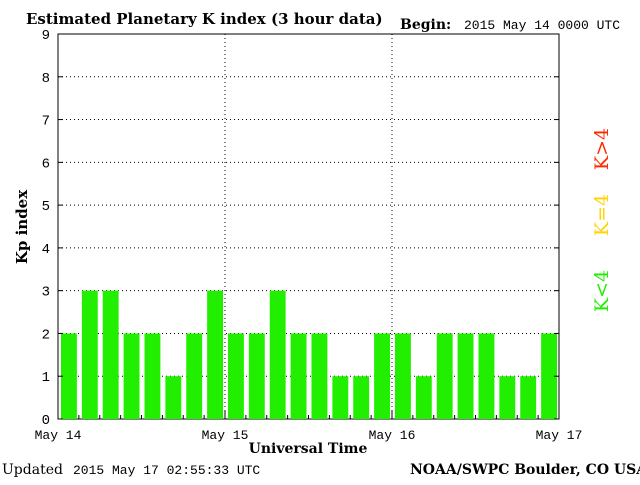 The height and width of the screenshot is (485, 640). I want to click on y-tick-label: 6, so click(46, 164).